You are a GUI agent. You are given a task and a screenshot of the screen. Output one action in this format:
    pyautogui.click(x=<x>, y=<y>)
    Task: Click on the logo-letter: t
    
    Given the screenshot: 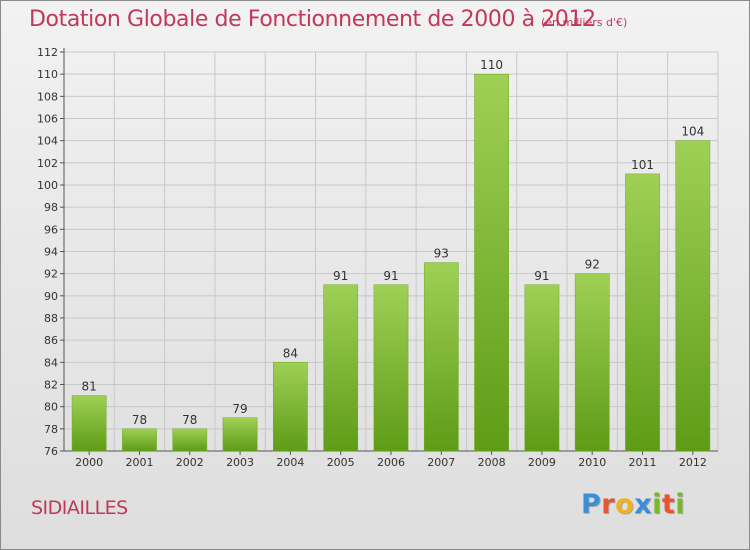 What is the action you would take?
    pyautogui.click(x=668, y=504)
    